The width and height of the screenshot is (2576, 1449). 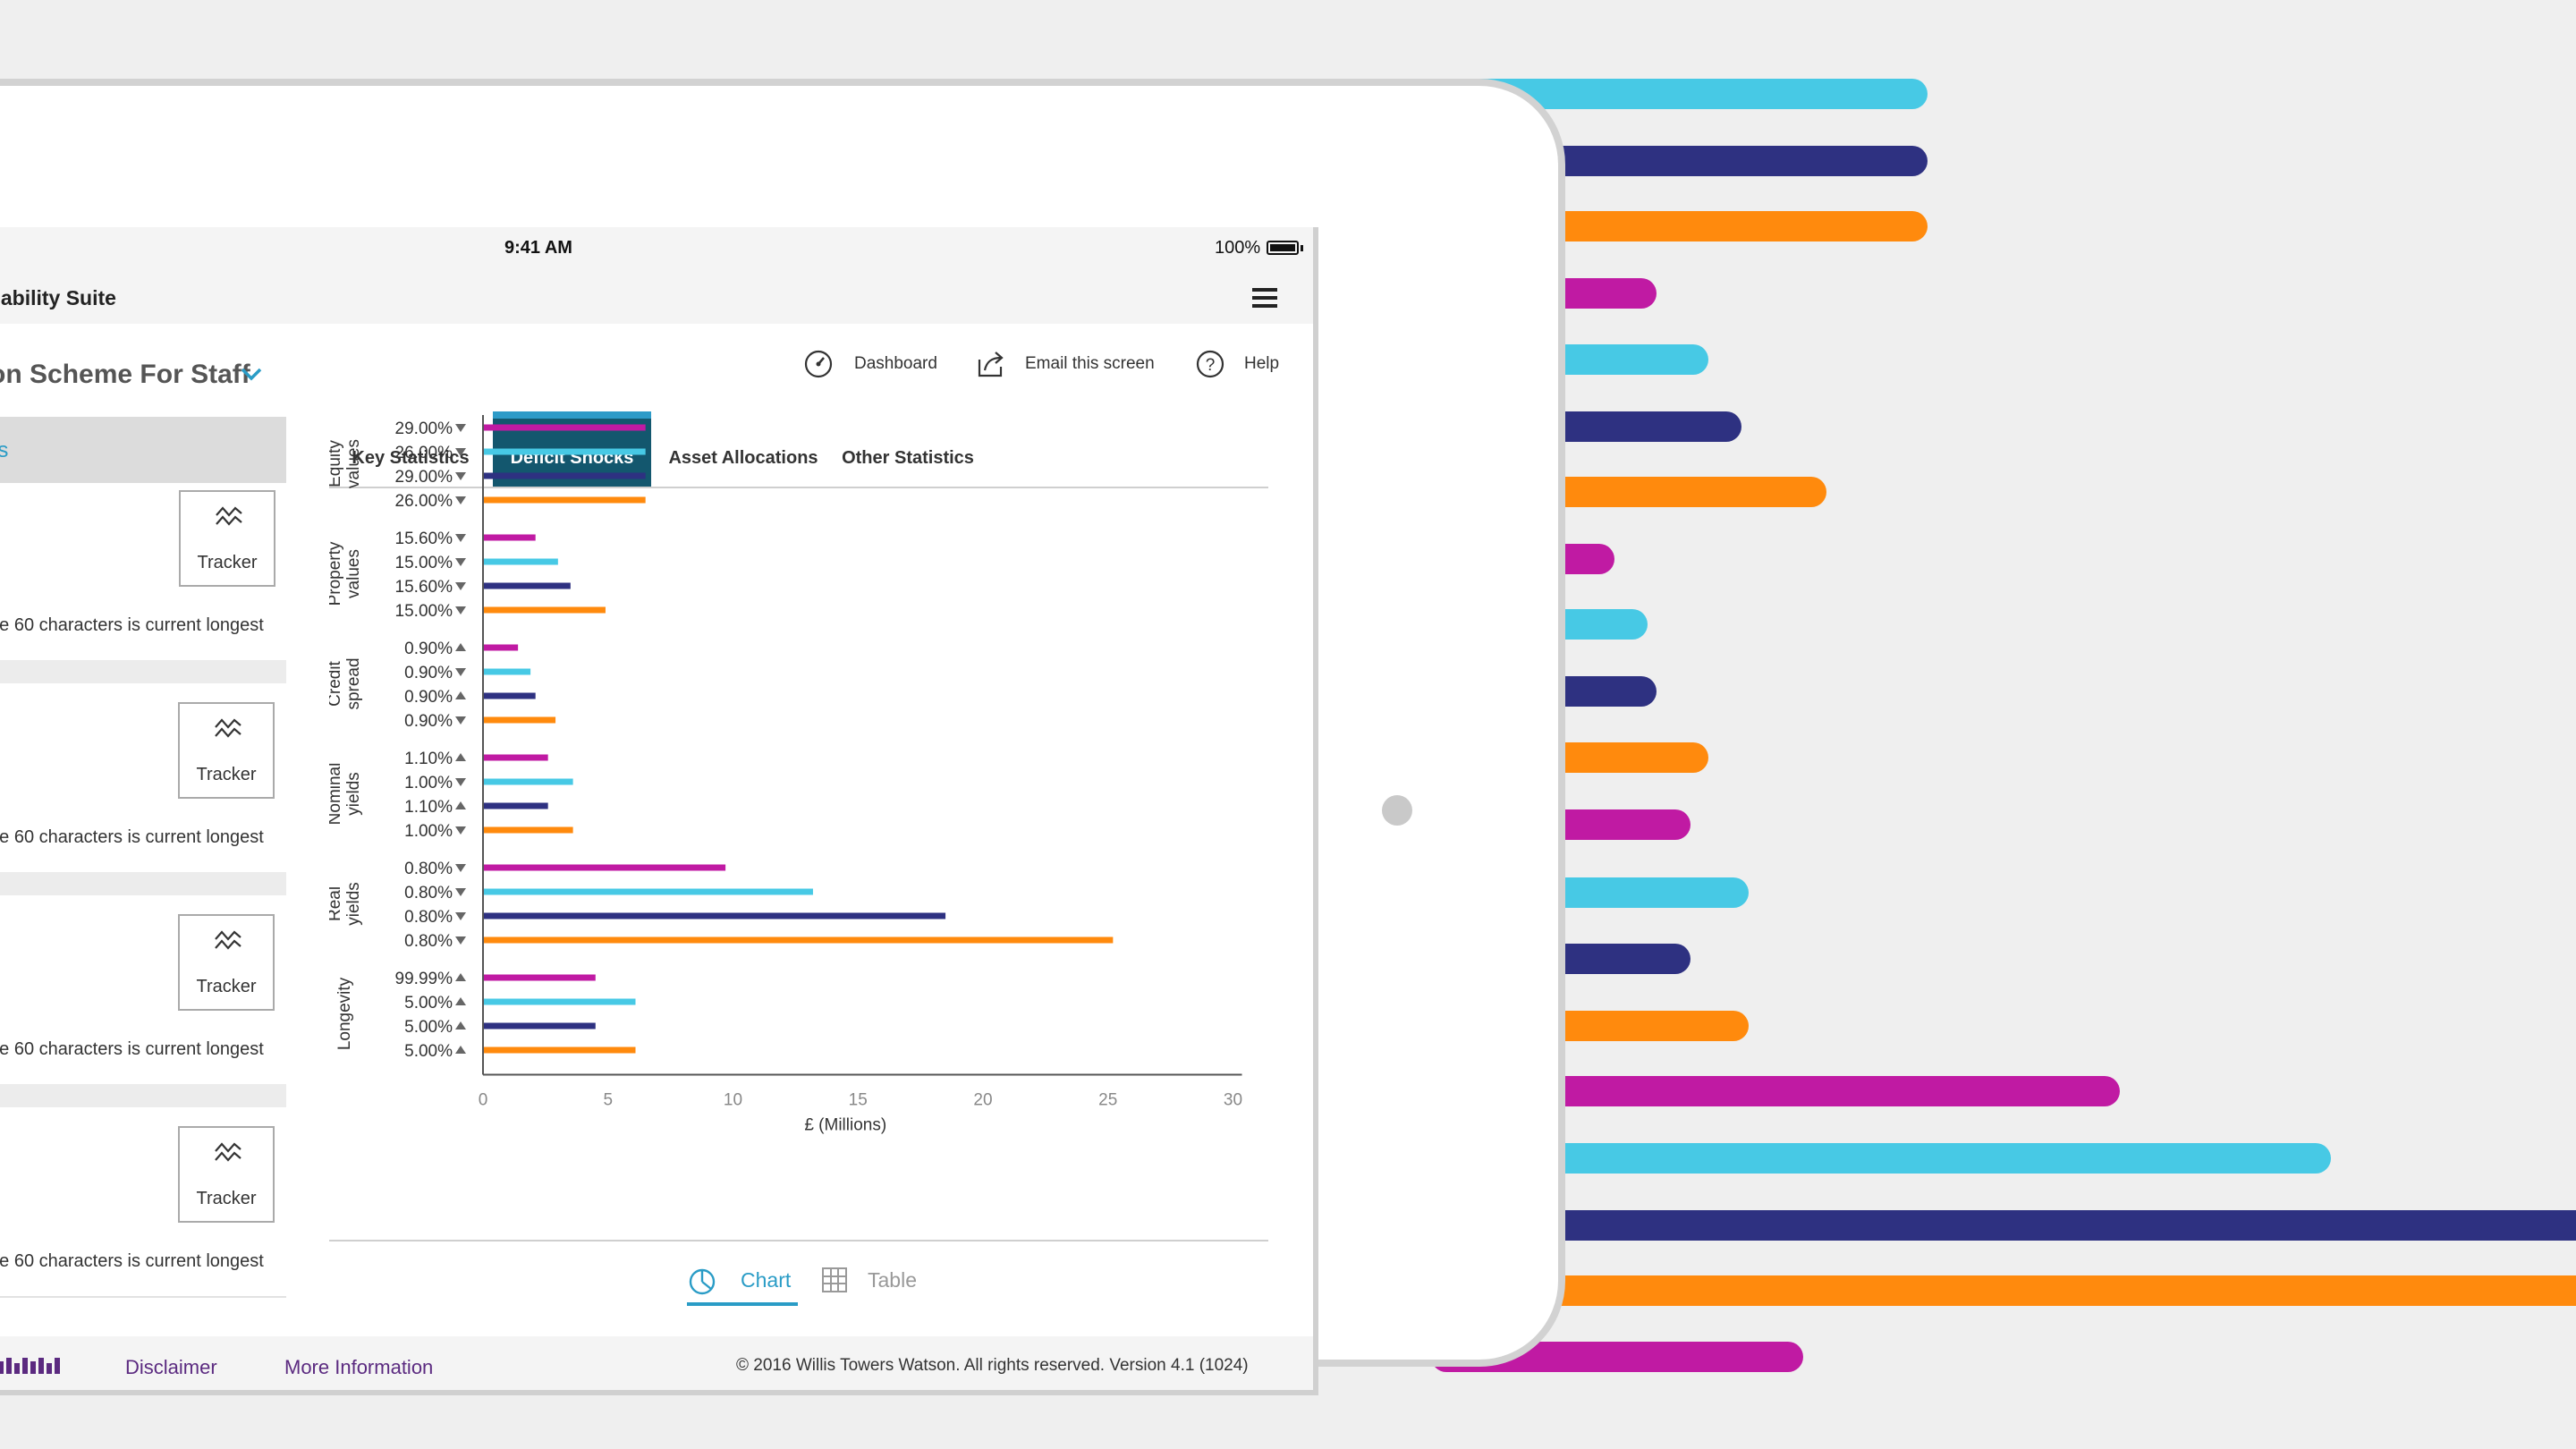 What do you see at coordinates (251, 374) in the screenshot?
I see `chevron-down-icon` at bounding box center [251, 374].